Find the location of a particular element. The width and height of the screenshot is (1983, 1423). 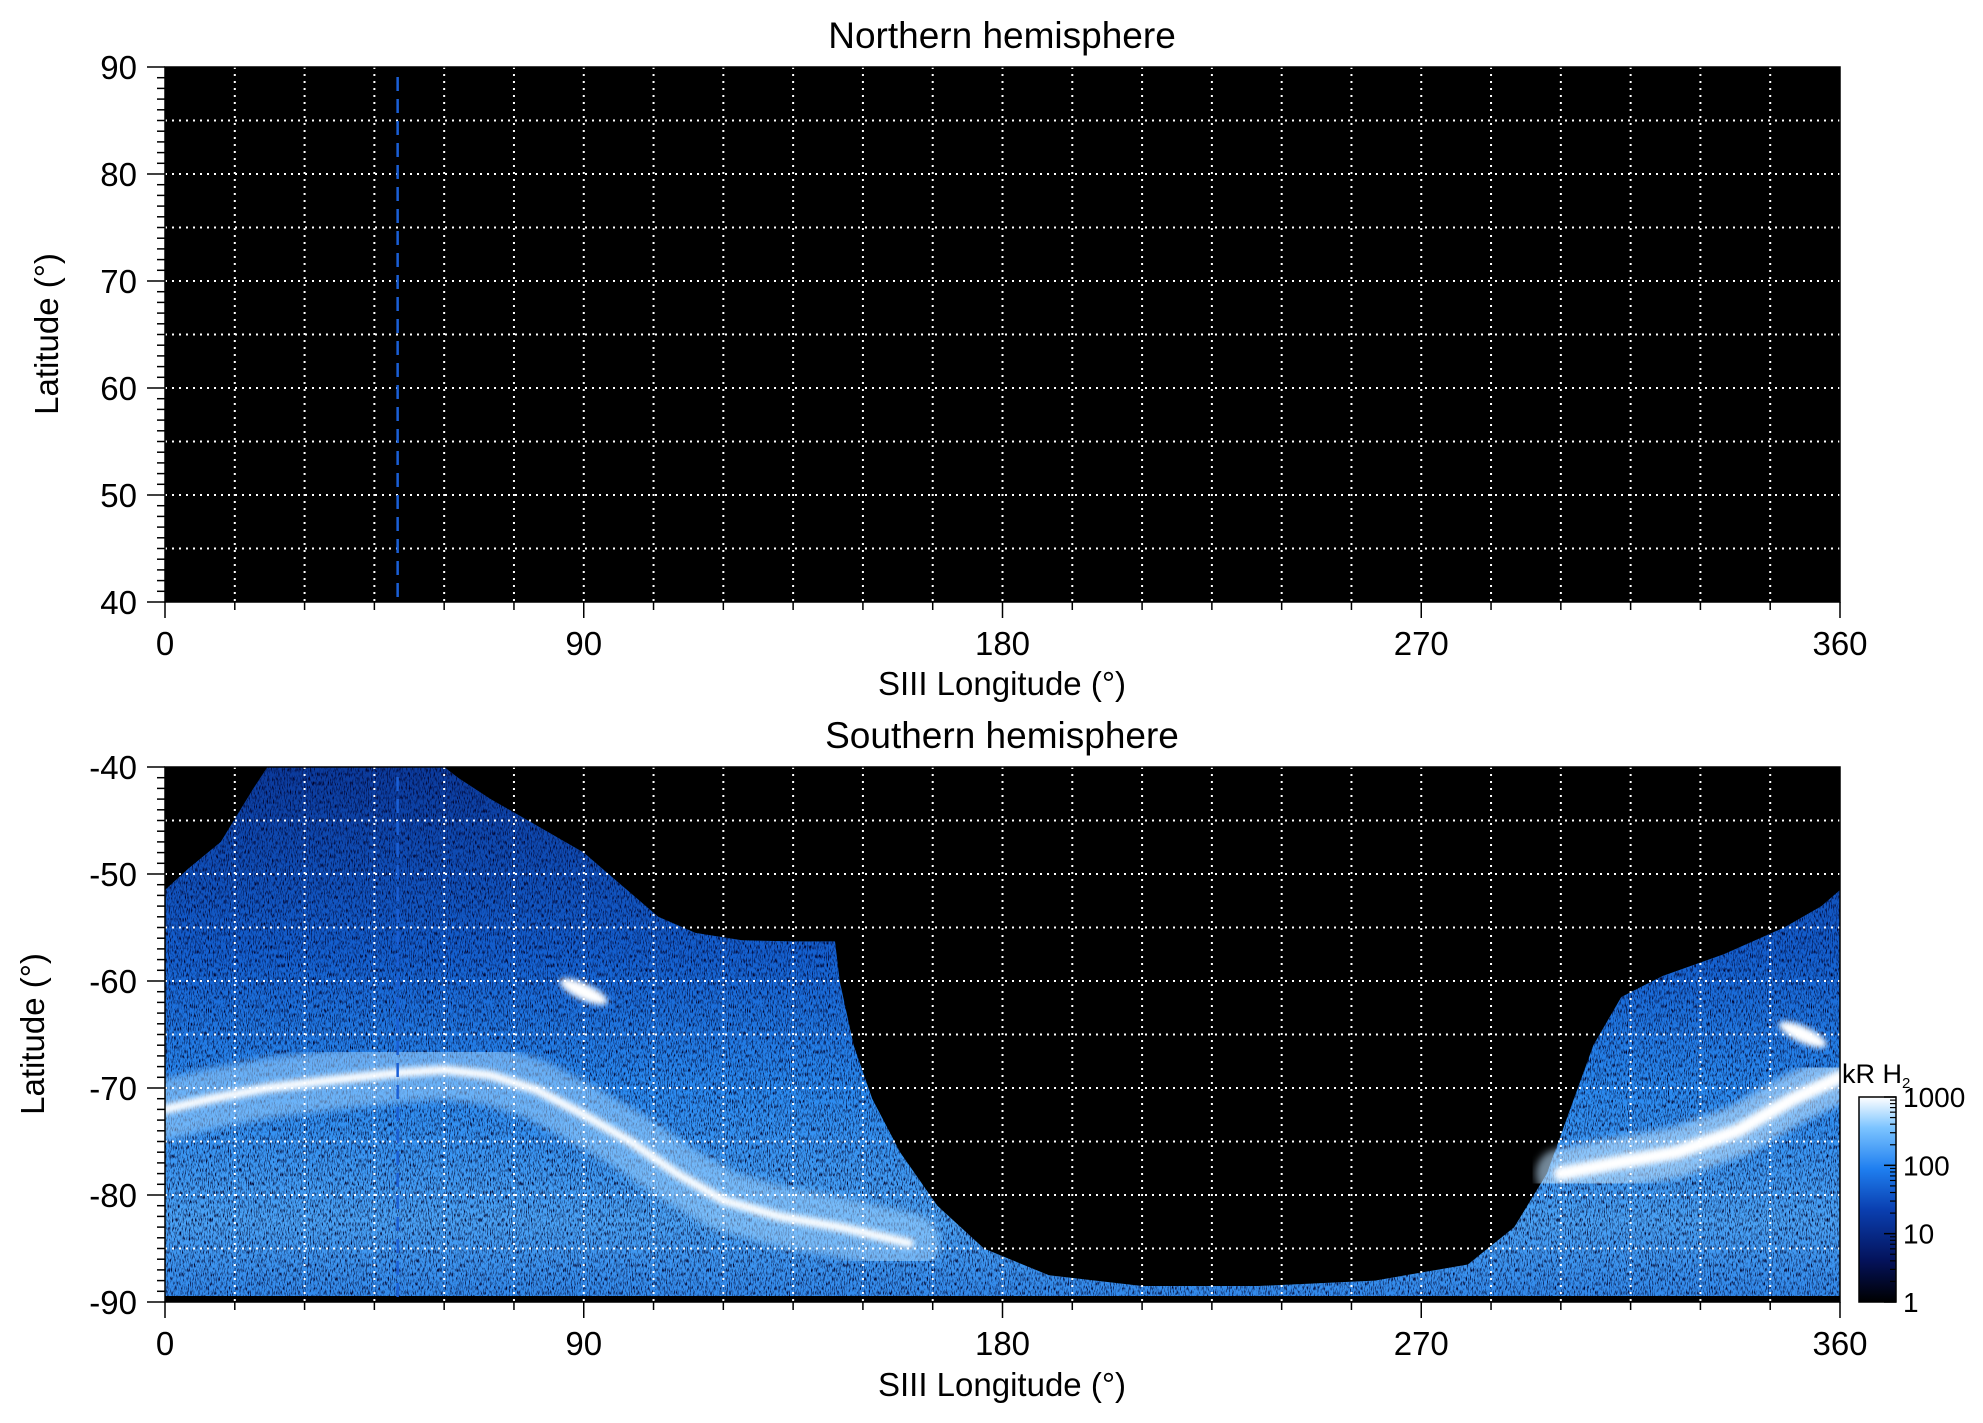

south-xlabel: SIII Longitude (°) is located at coordinates (1002, 1384).